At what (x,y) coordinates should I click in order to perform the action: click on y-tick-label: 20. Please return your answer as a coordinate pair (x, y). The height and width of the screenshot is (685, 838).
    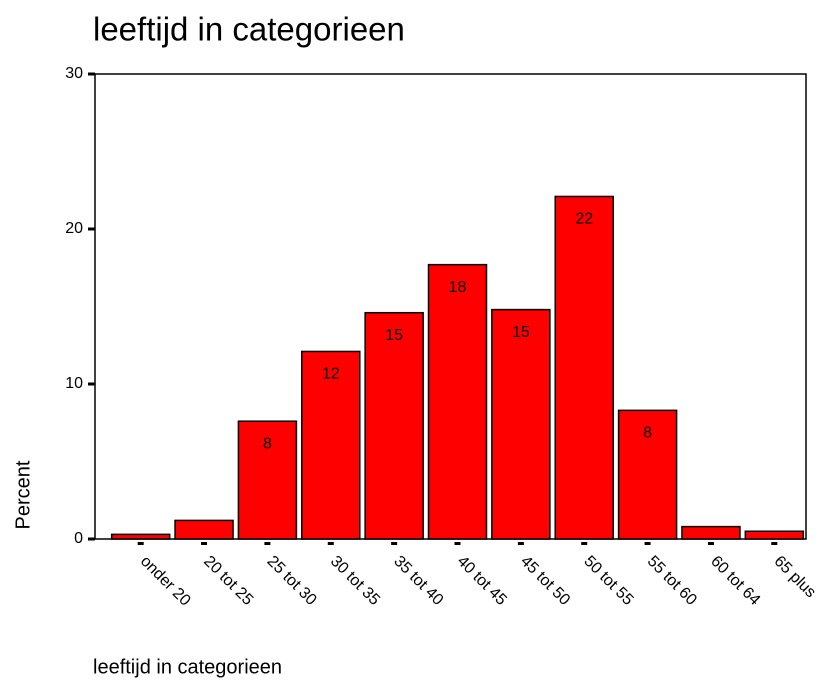
    Looking at the image, I should click on (74, 228).